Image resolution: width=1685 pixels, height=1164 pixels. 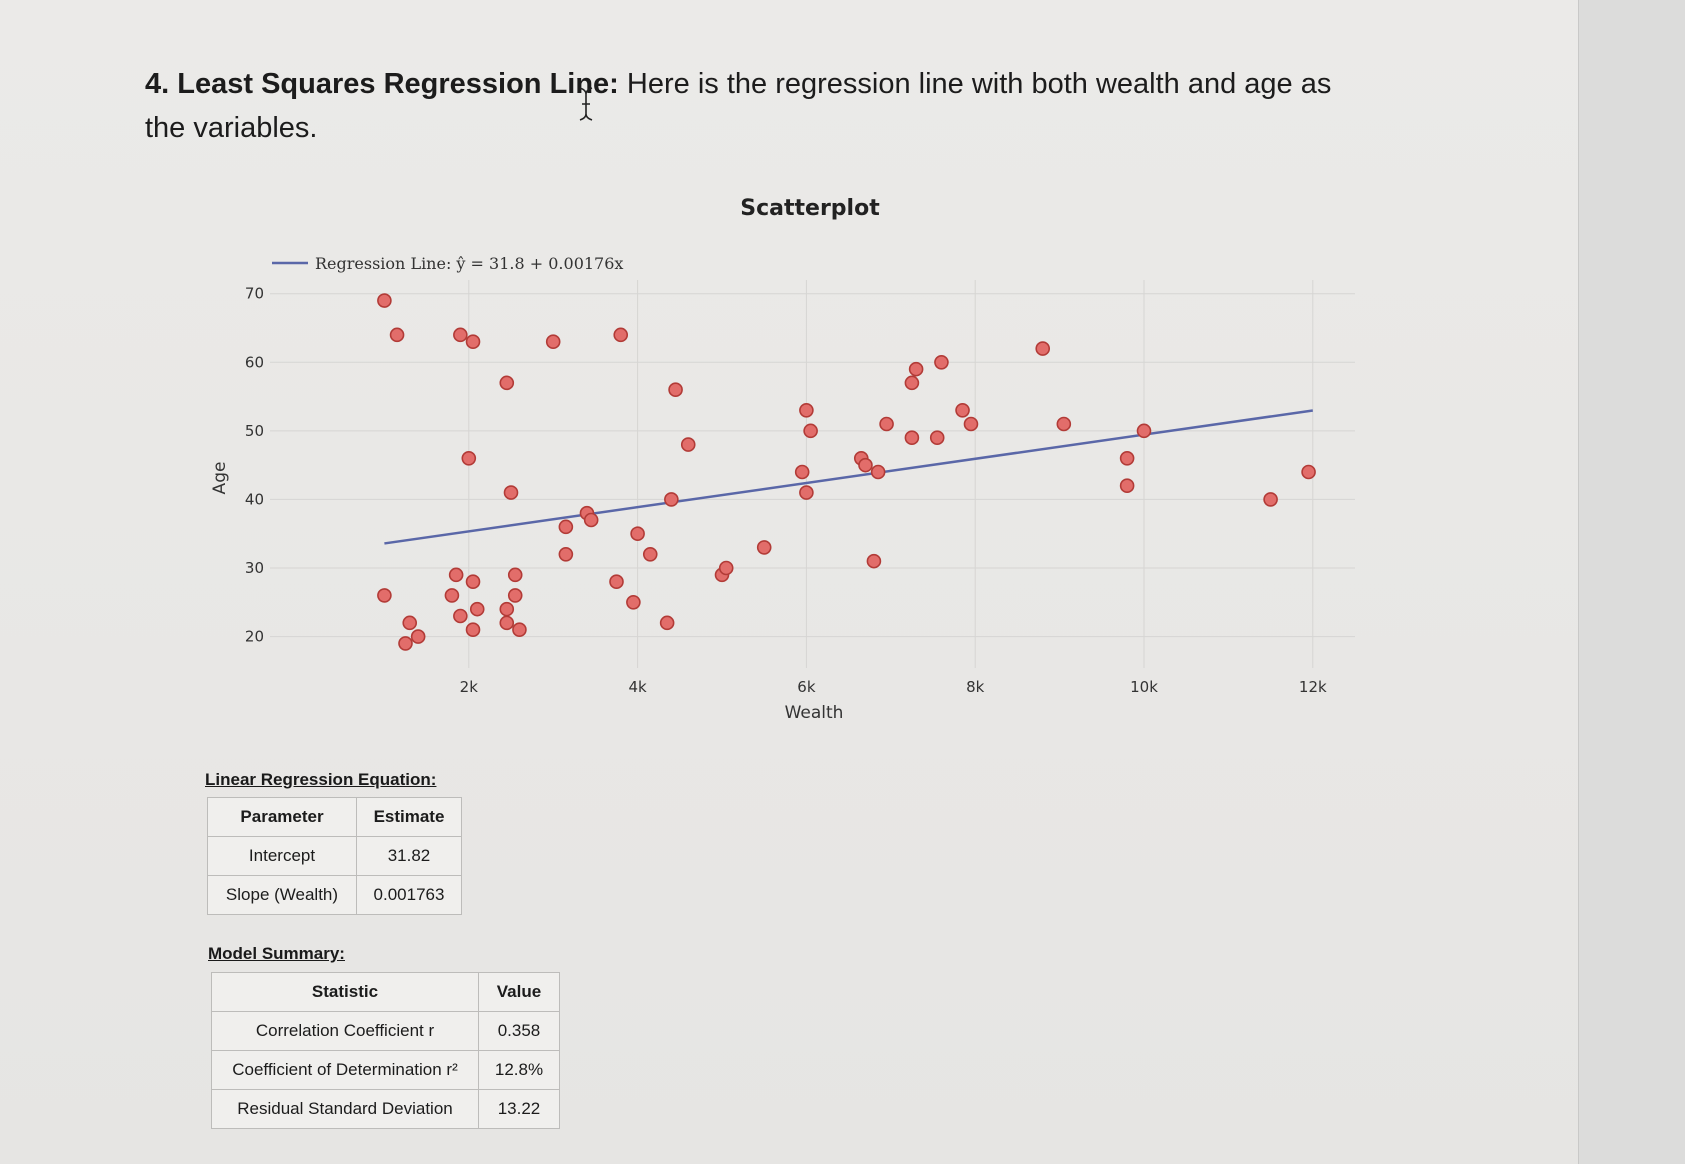 What do you see at coordinates (519, 992) in the screenshot?
I see `column-header: Value` at bounding box center [519, 992].